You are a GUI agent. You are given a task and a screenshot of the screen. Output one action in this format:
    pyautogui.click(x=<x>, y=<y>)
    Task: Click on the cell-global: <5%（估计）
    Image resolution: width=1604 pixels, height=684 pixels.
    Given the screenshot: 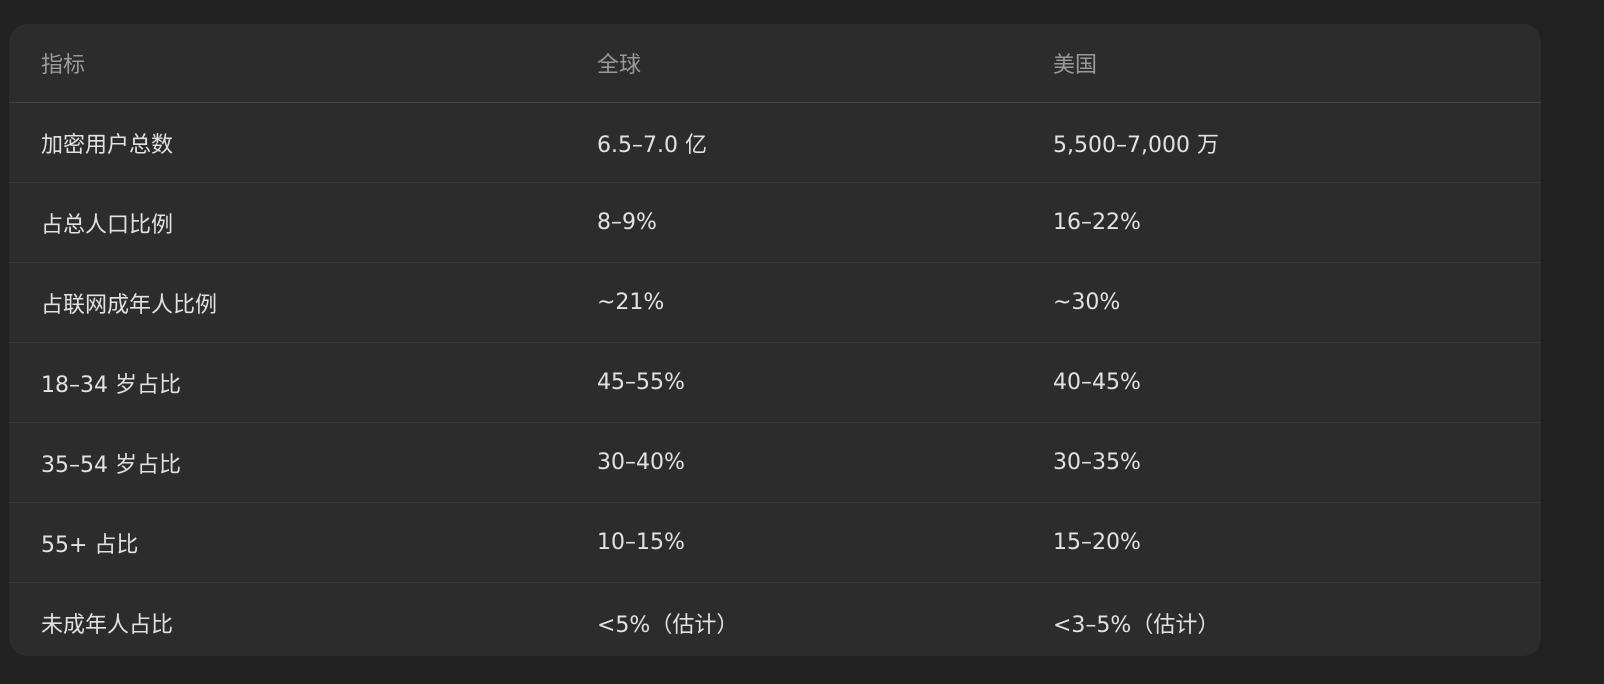 What is the action you would take?
    pyautogui.click(x=668, y=625)
    